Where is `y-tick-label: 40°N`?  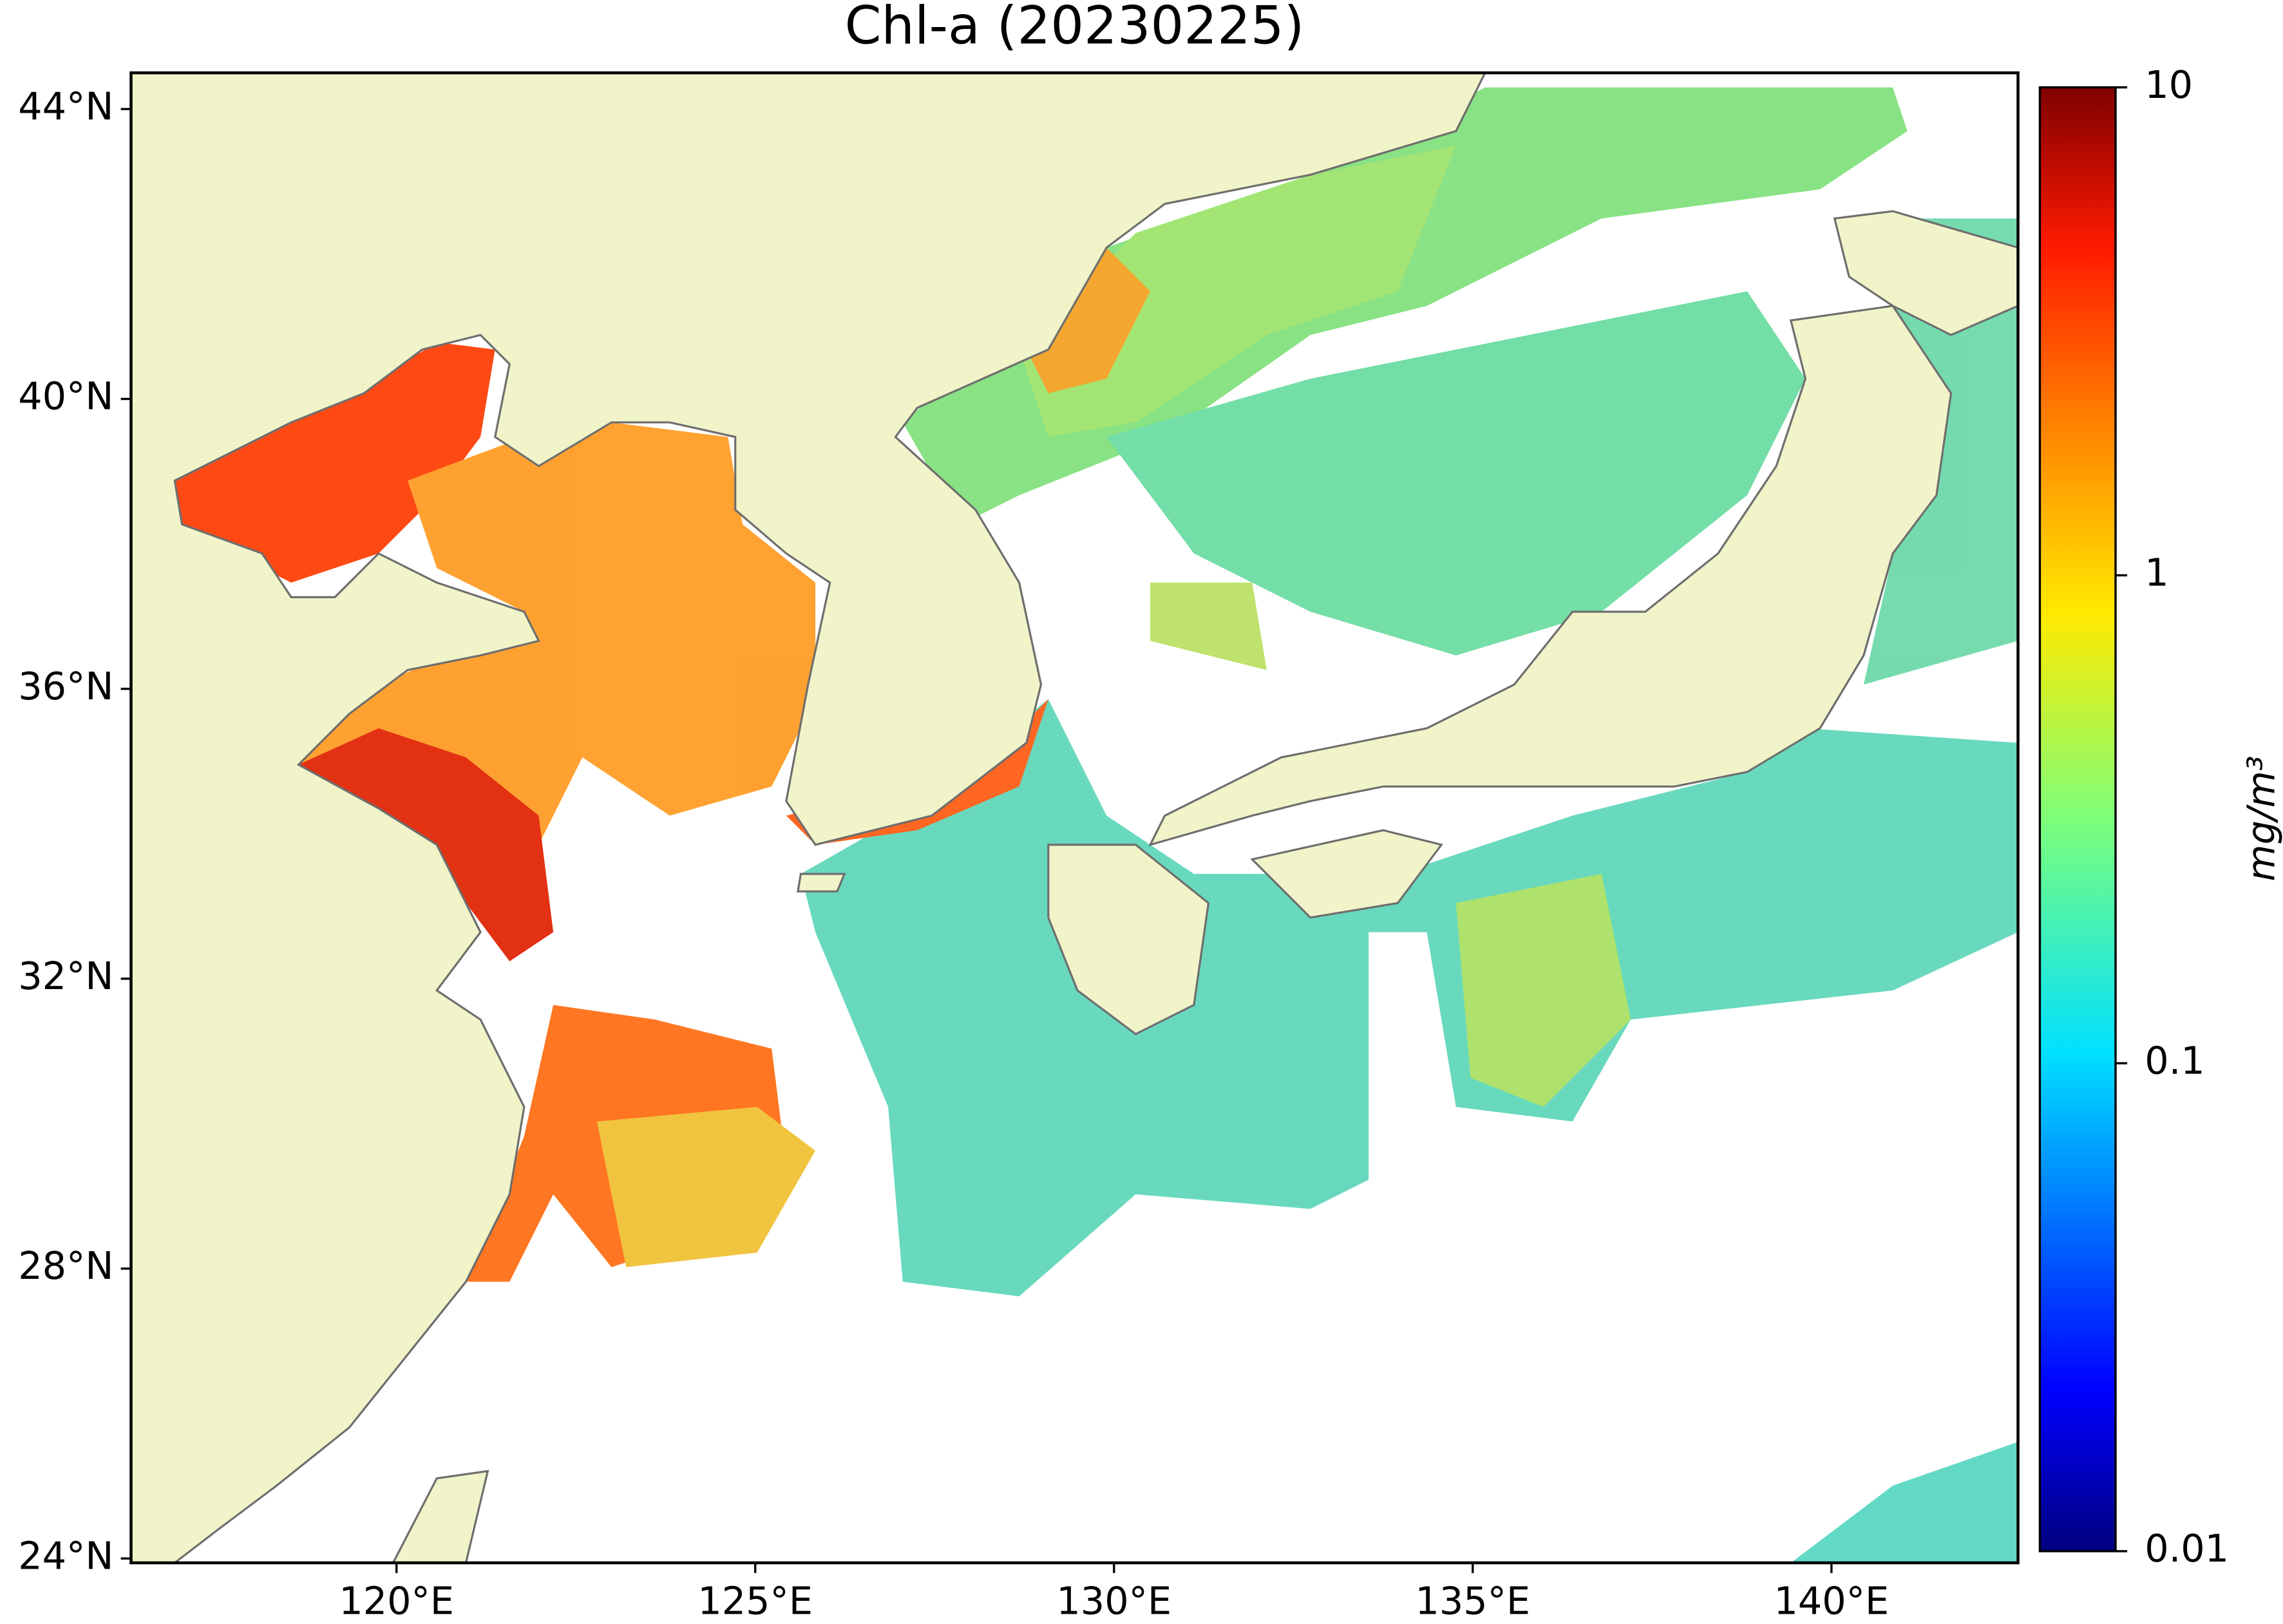 y-tick-label: 40°N is located at coordinates (65, 396).